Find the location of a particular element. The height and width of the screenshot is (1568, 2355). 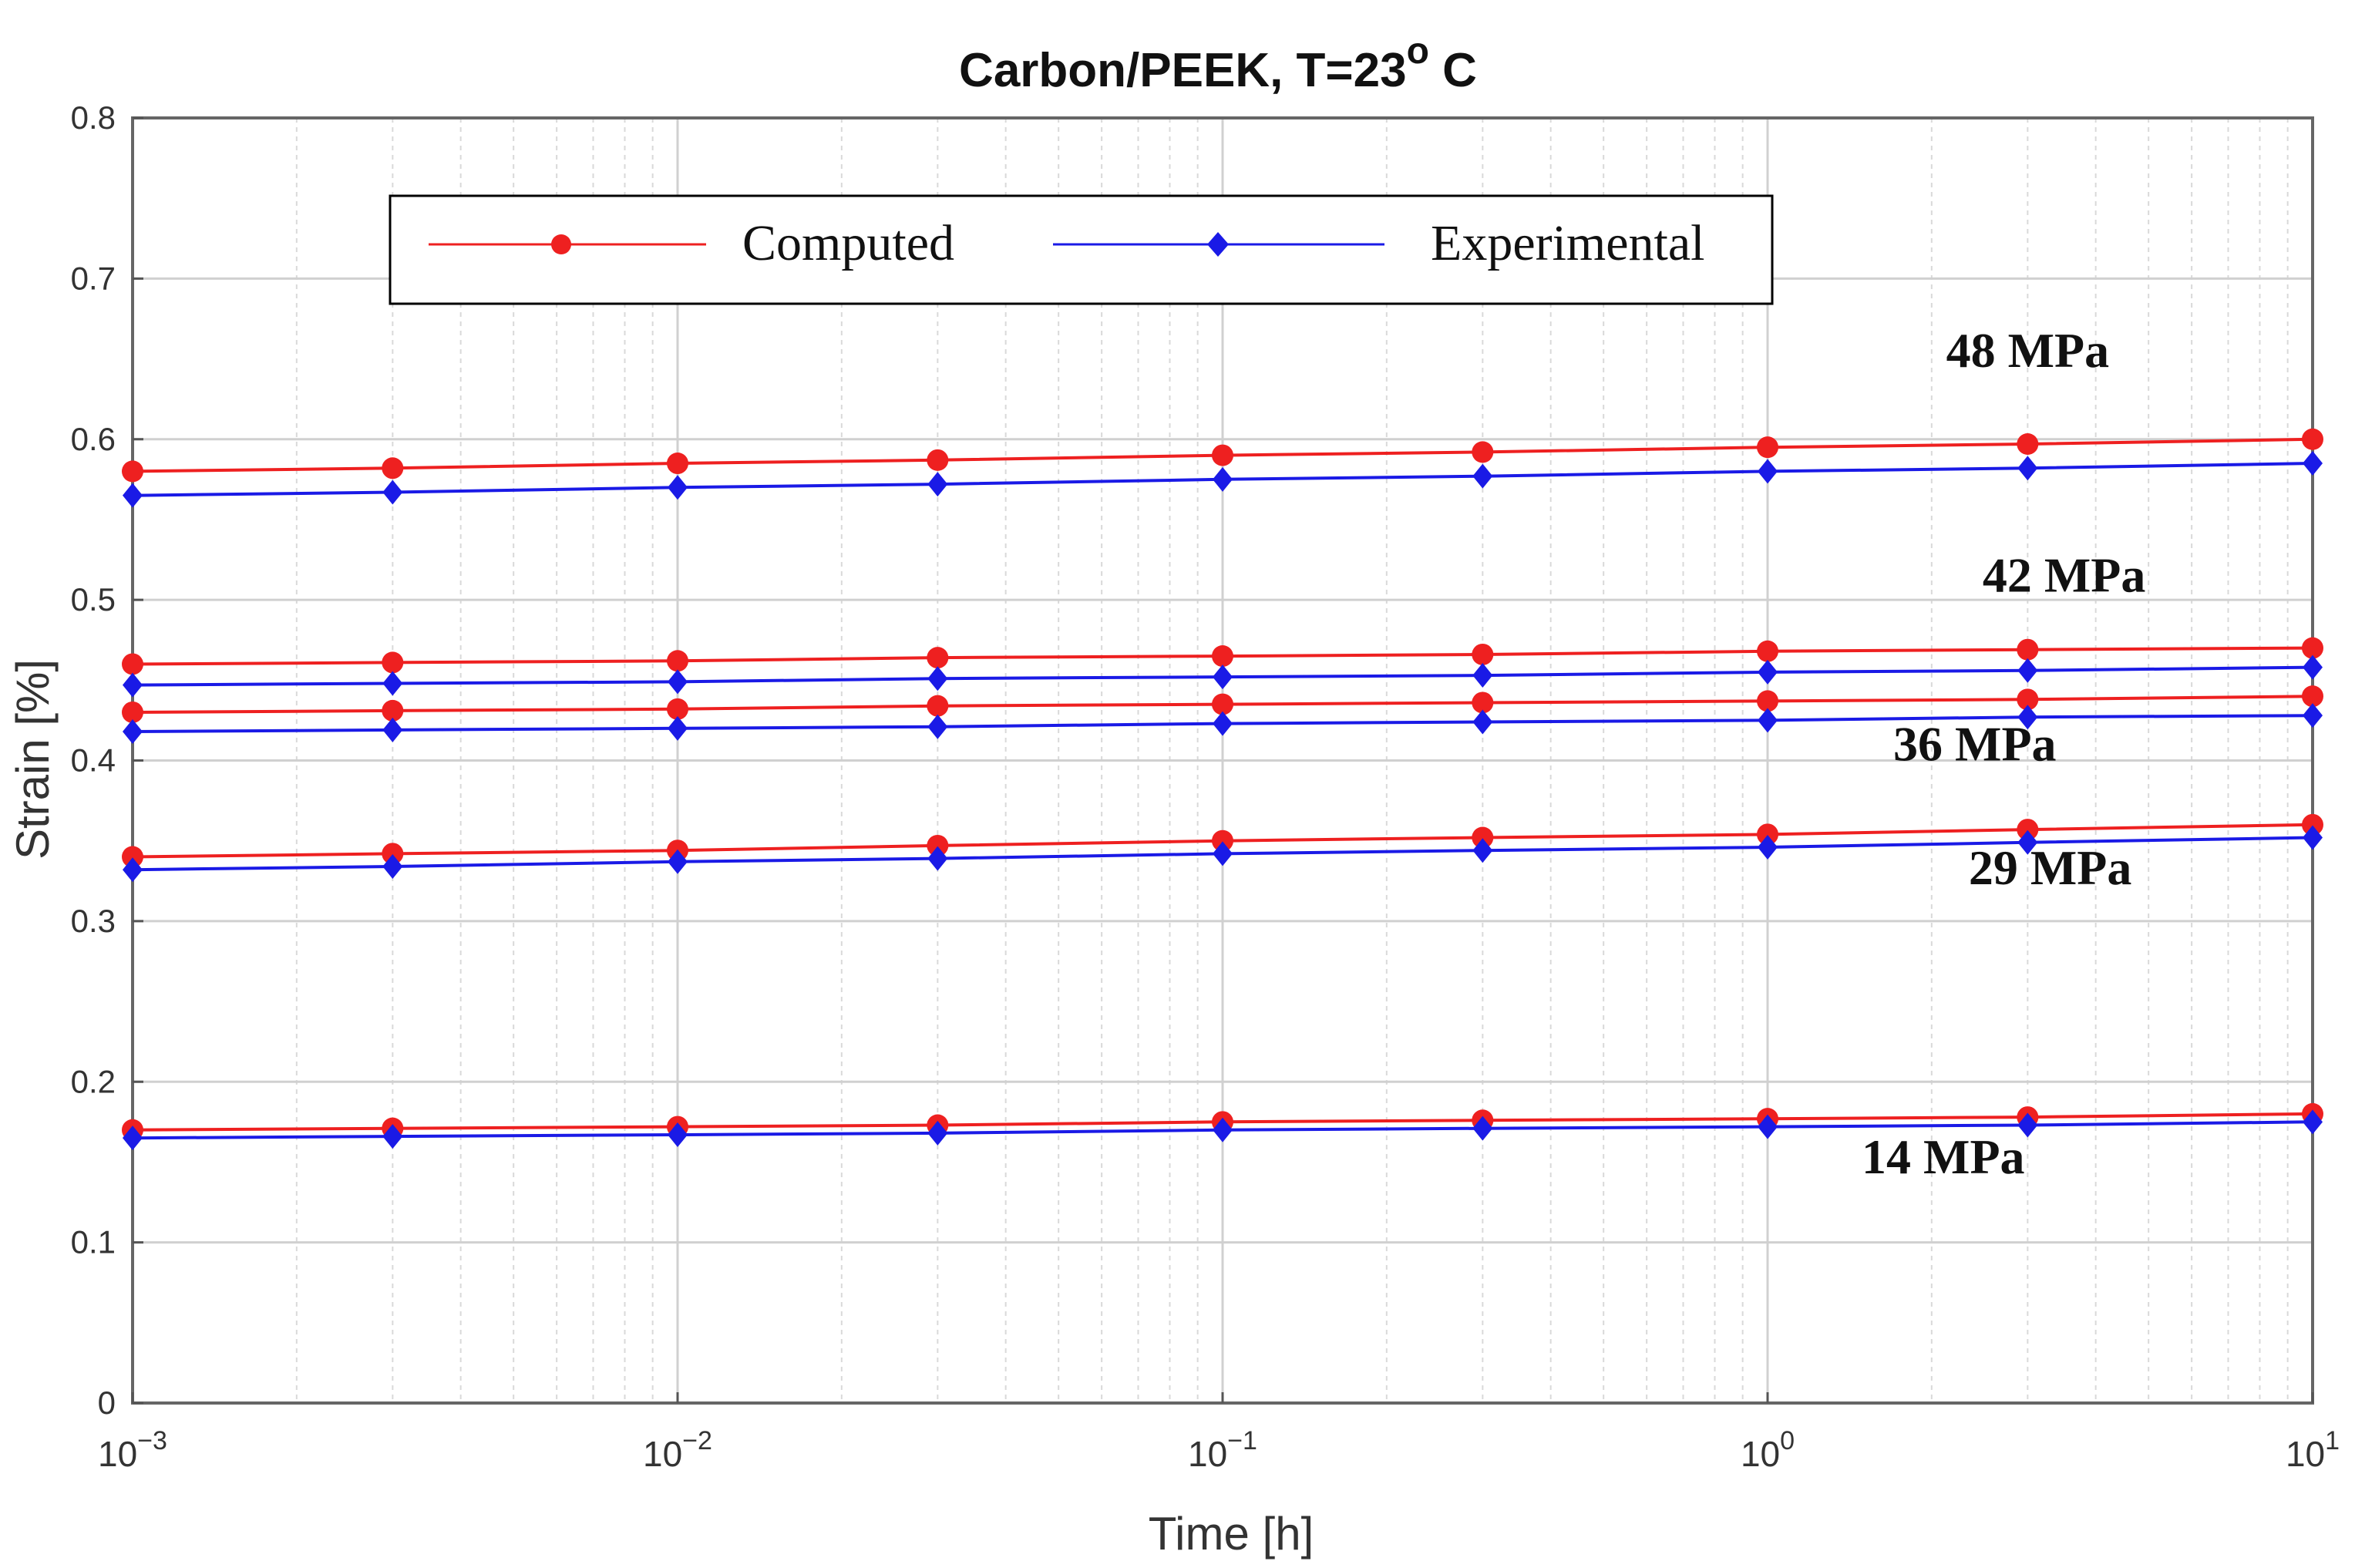

annotation-layer: 48 MPa 42 MPa 36 MPa 29 MPa 14 MPa is located at coordinates (2003, 753).